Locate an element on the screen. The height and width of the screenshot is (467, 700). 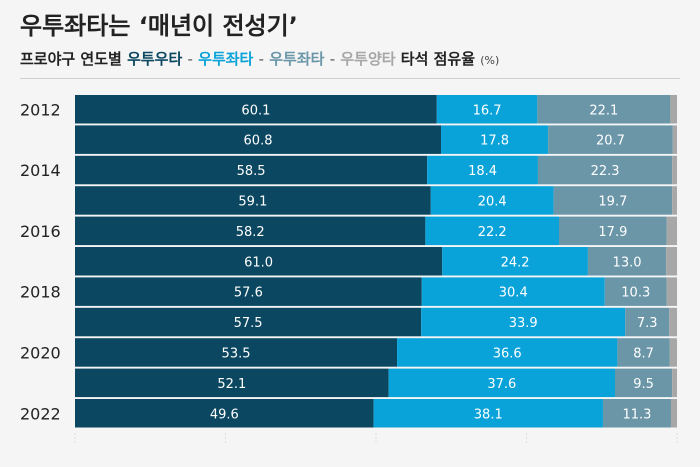
data-label: 33.9 is located at coordinates (523, 323).